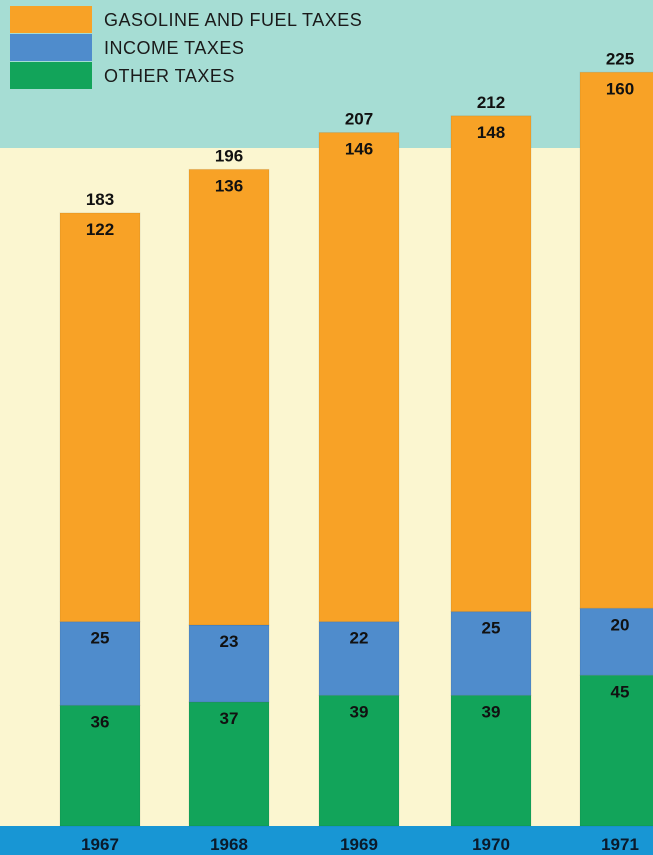  Describe the element at coordinates (229, 663) in the screenshot. I see `bar-income-taxes-1968` at that location.